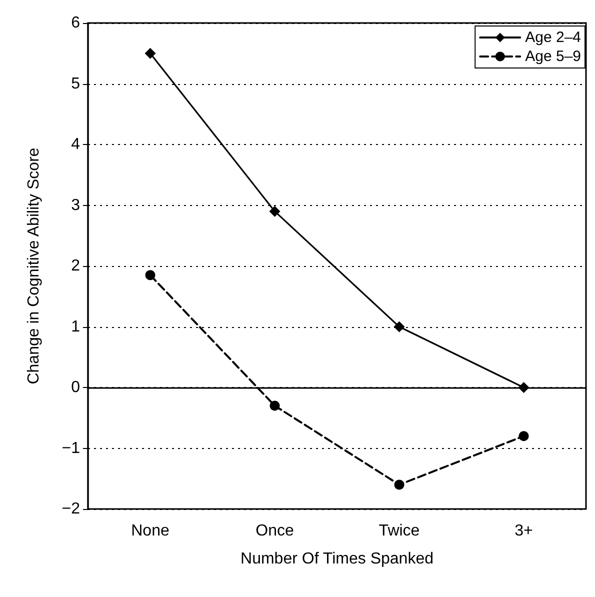 The height and width of the screenshot is (597, 595). I want to click on x-tick-label: Once, so click(275, 531).